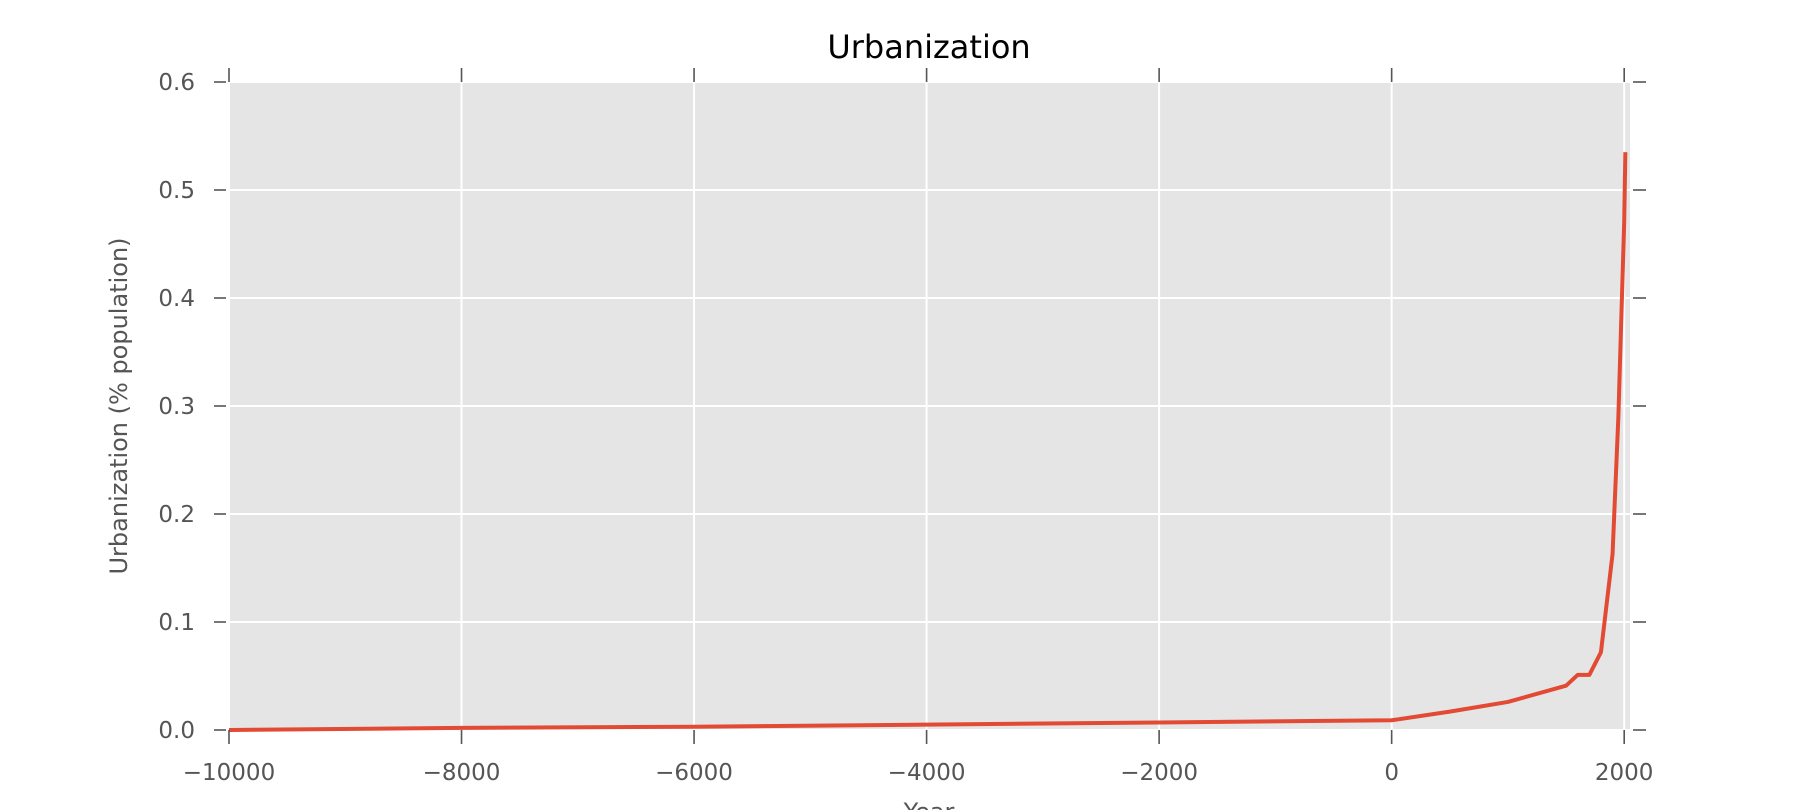 This screenshot has width=1812, height=810. What do you see at coordinates (176, 623) in the screenshot?
I see `y-tick-label: 0.1` at bounding box center [176, 623].